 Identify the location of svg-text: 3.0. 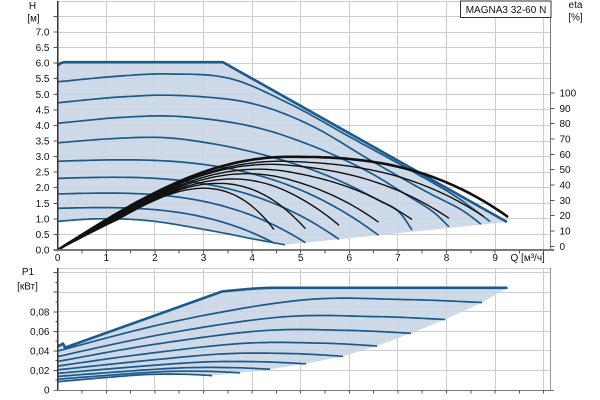
(43, 157).